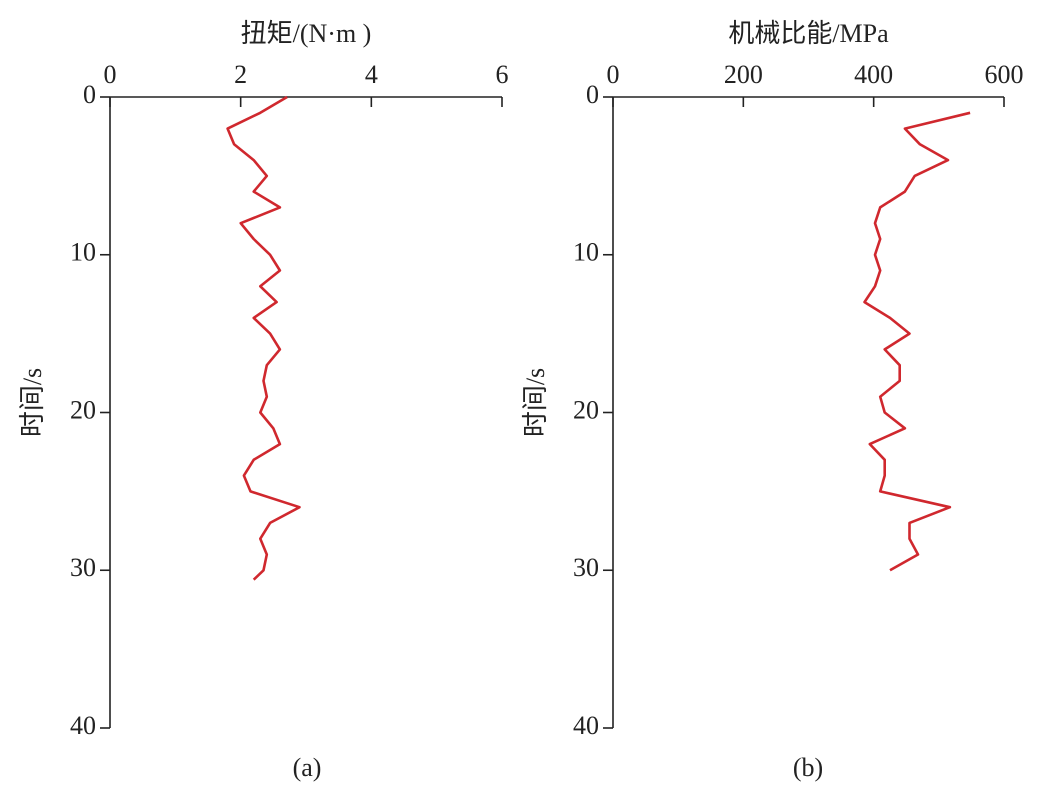  I want to click on value-axis-title: 扭矩/(N·m ), so click(306, 33).